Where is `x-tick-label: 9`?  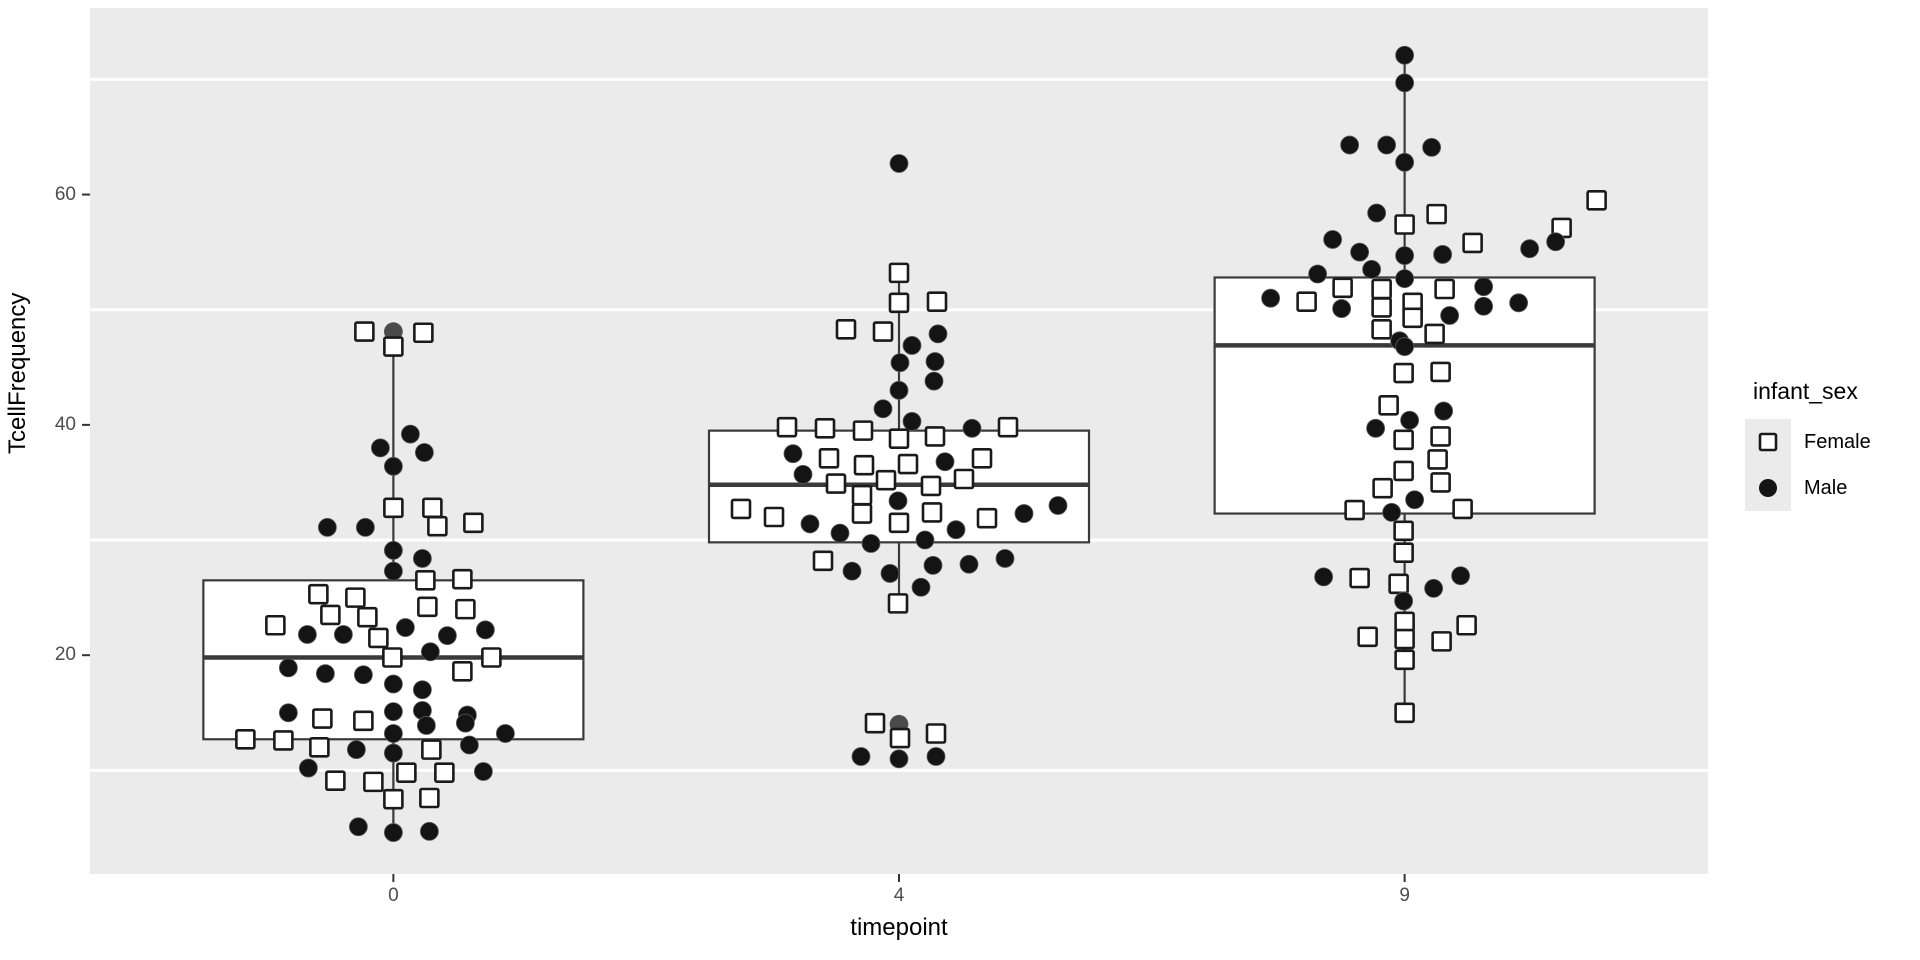
x-tick-label: 9 is located at coordinates (1404, 895).